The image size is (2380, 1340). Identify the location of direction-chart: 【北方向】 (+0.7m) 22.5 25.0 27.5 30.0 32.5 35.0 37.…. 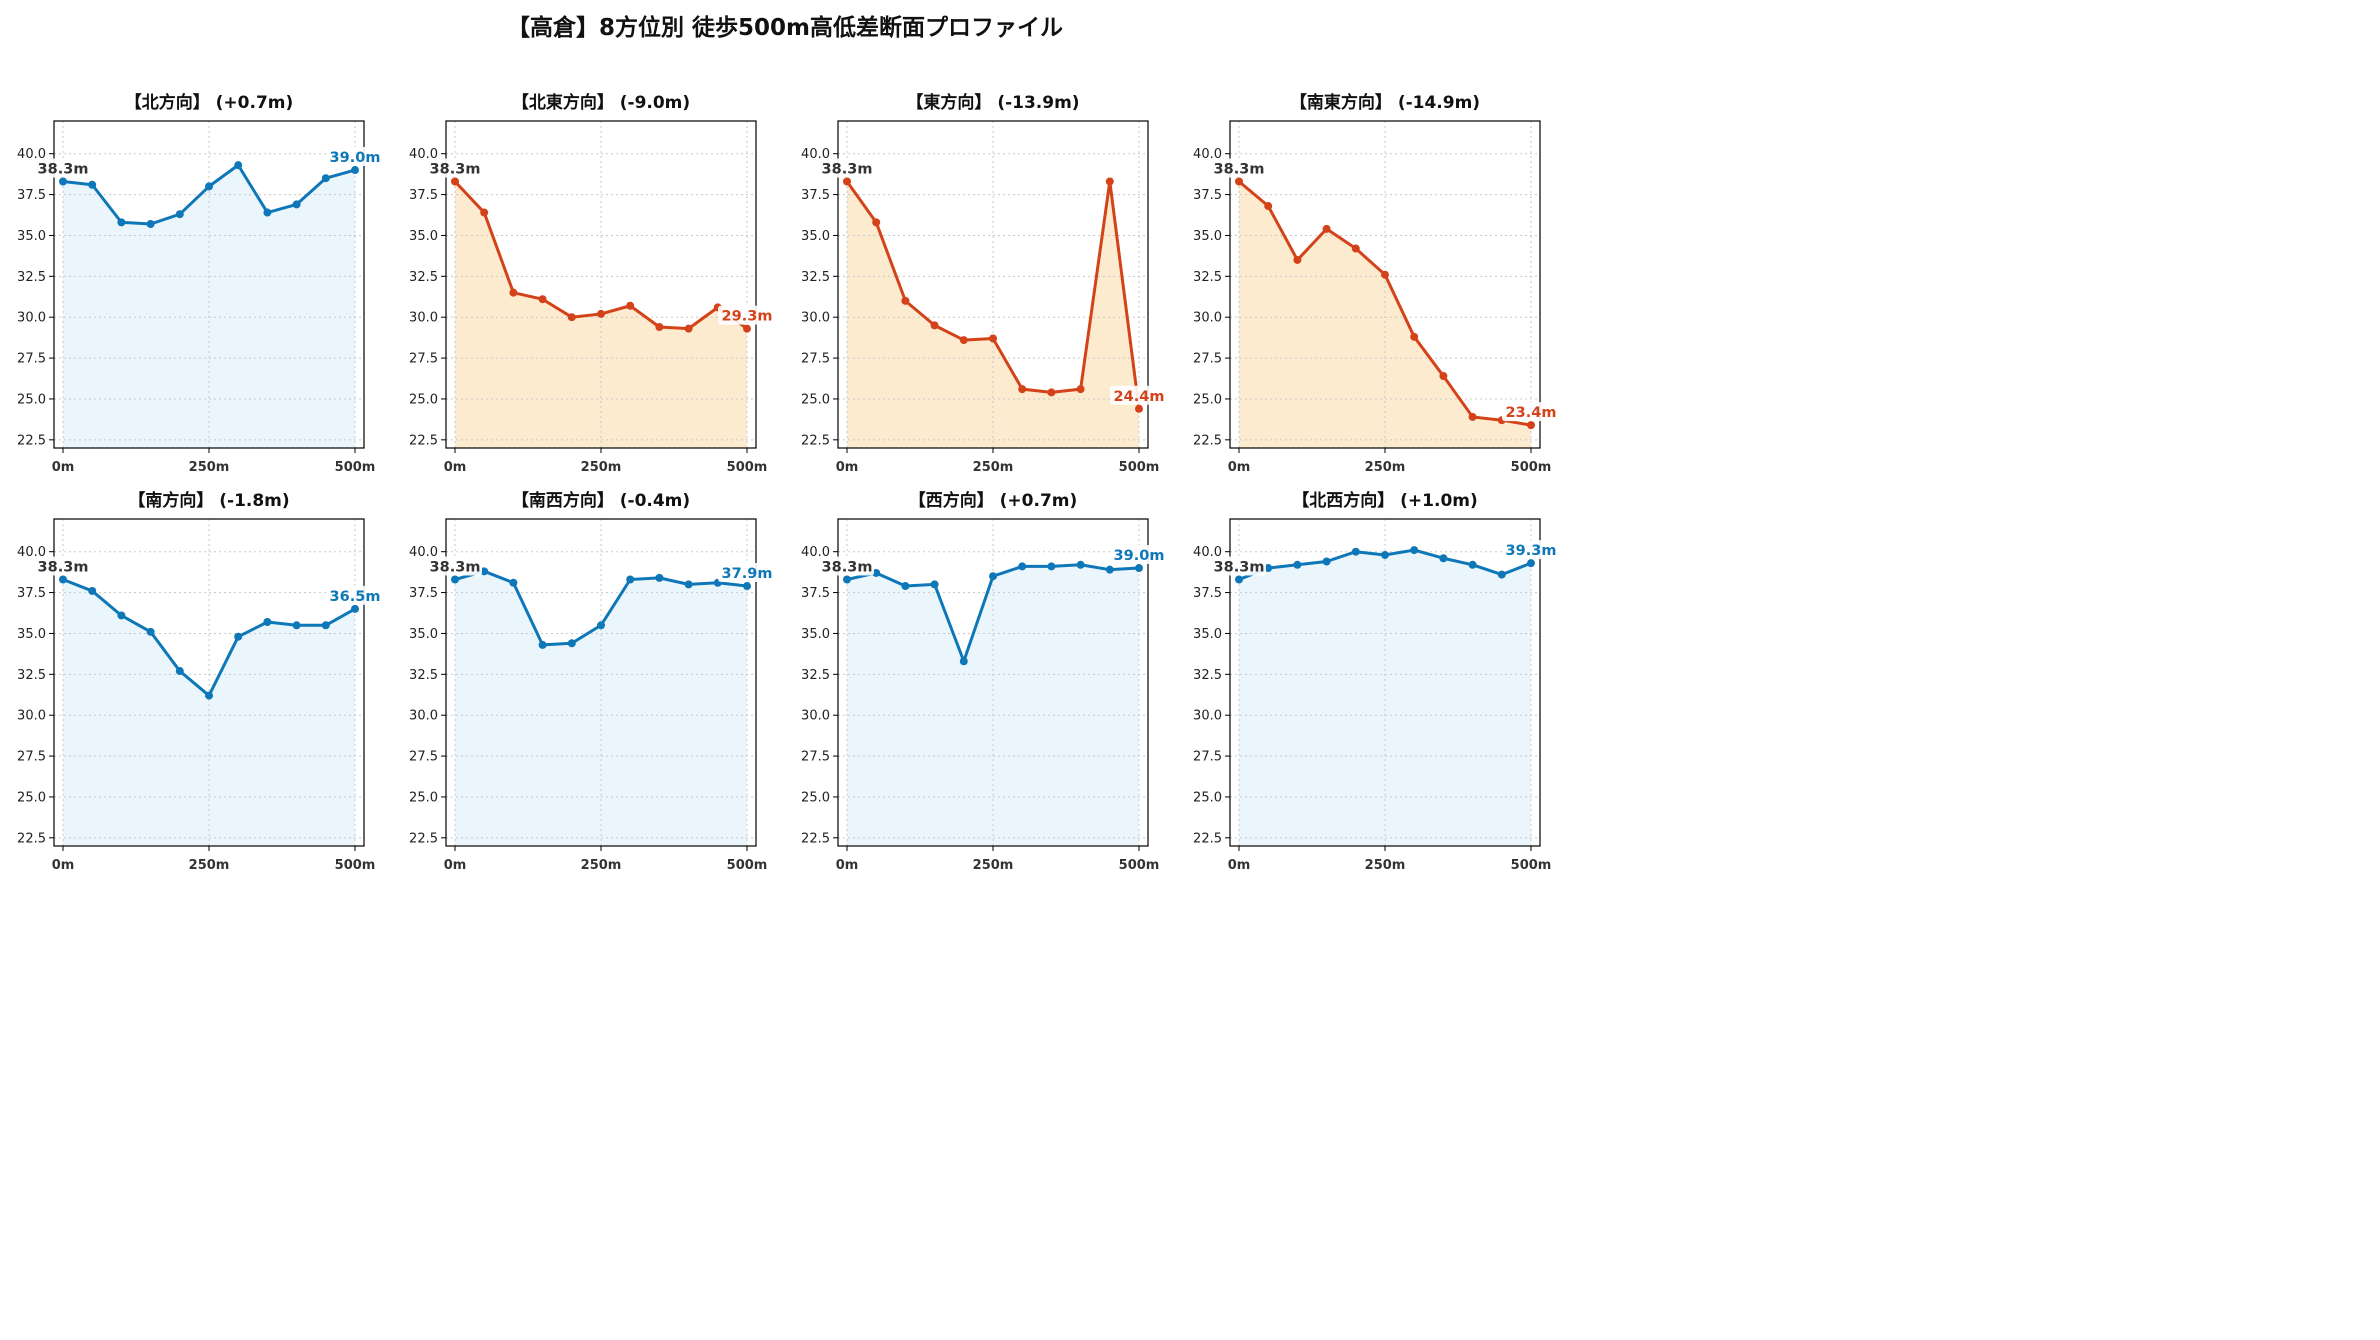
(200, 283).